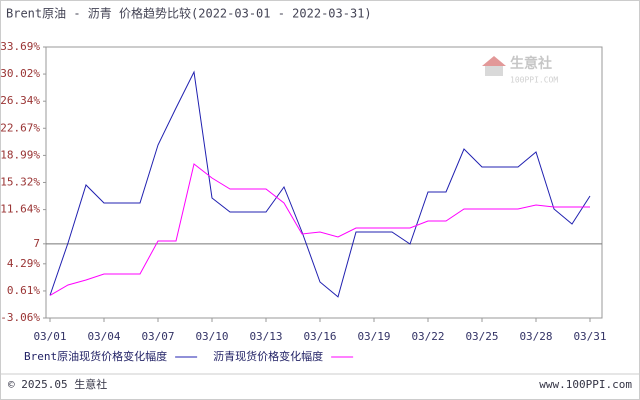 This screenshot has width=640, height=400. I want to click on y-tick-label: 30.02%, so click(20, 73).